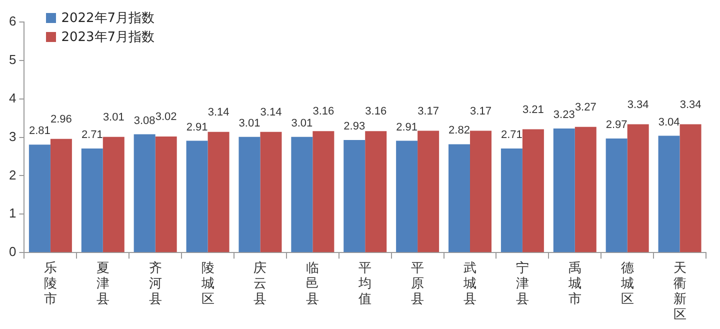 This screenshot has height=329, width=720. I want to click on data-label: 2.81, so click(39, 131).